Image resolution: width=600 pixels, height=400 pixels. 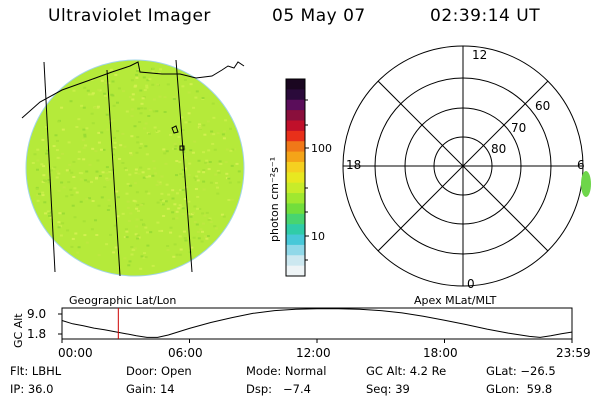 What do you see at coordinates (292, 327) in the screenshot?
I see `altitude-plot: GC Alt` at bounding box center [292, 327].